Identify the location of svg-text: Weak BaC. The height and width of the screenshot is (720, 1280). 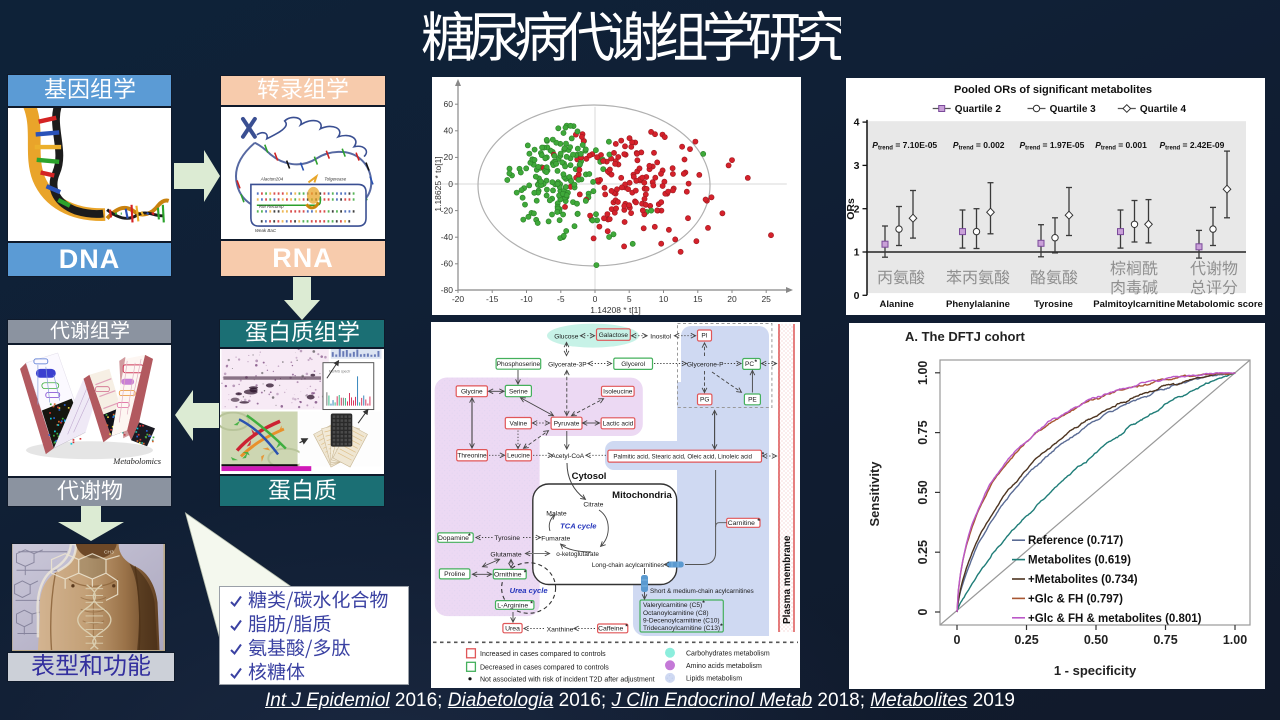
(266, 230).